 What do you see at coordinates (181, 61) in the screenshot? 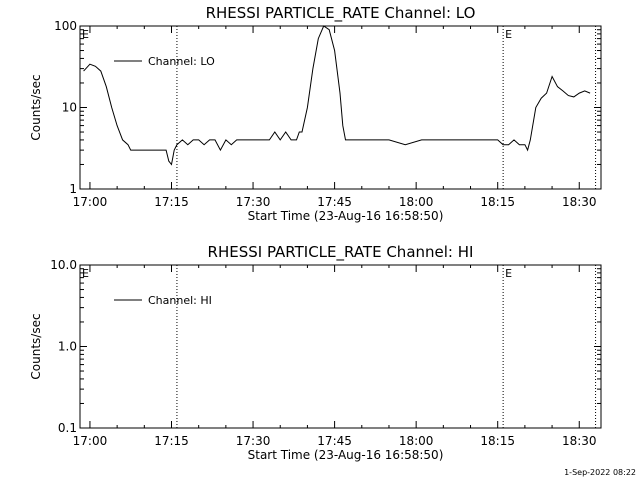
I see `legend-label: Channel: LO` at bounding box center [181, 61].